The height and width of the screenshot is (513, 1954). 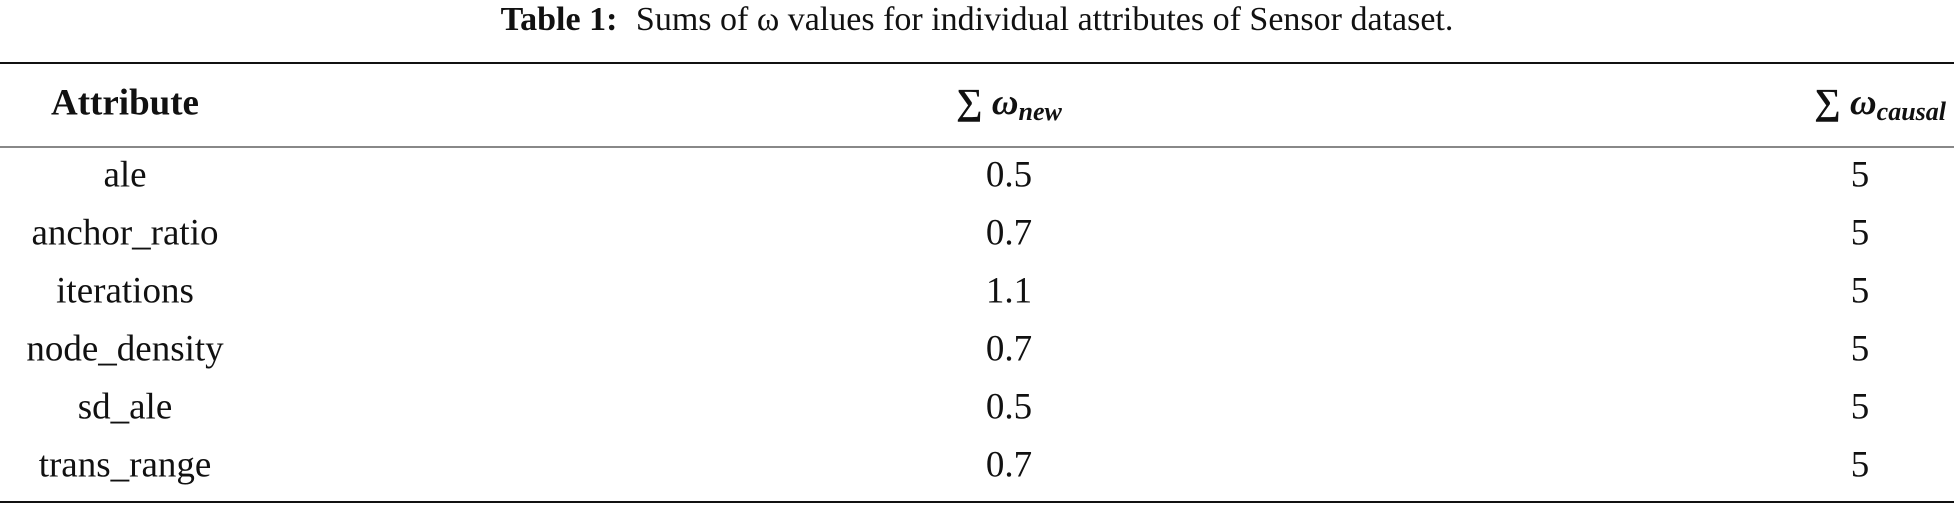 What do you see at coordinates (1009, 290) in the screenshot?
I see `table-cell: 1.1` at bounding box center [1009, 290].